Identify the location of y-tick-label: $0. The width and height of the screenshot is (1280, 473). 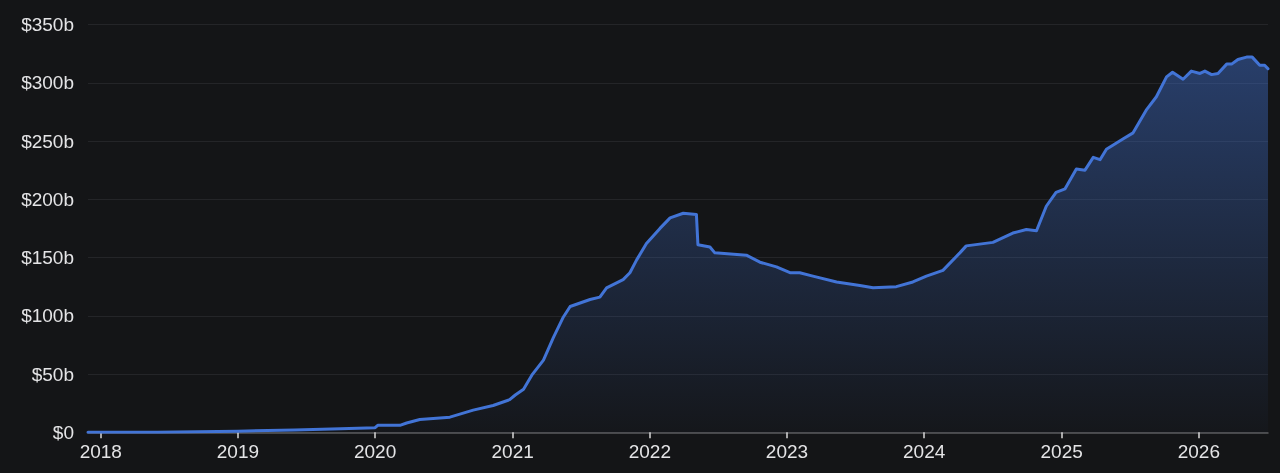
(63, 432).